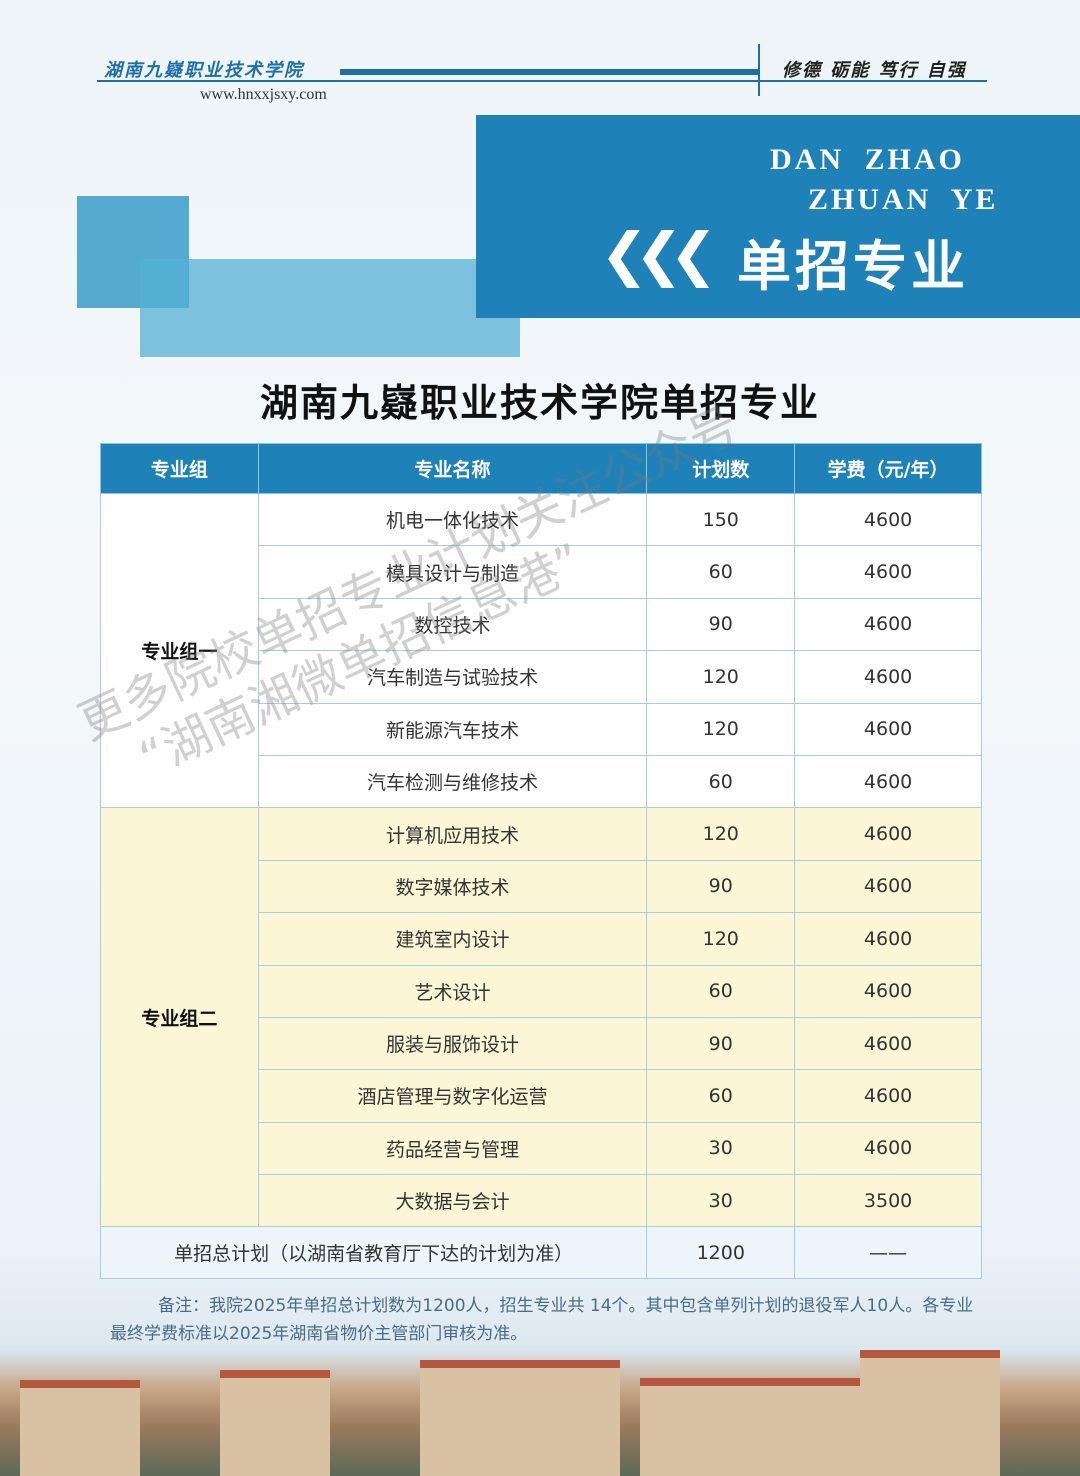 Image resolution: width=1080 pixels, height=1476 pixels. What do you see at coordinates (853, 266) in the screenshot?
I see `banner-title: 单招专业` at bounding box center [853, 266].